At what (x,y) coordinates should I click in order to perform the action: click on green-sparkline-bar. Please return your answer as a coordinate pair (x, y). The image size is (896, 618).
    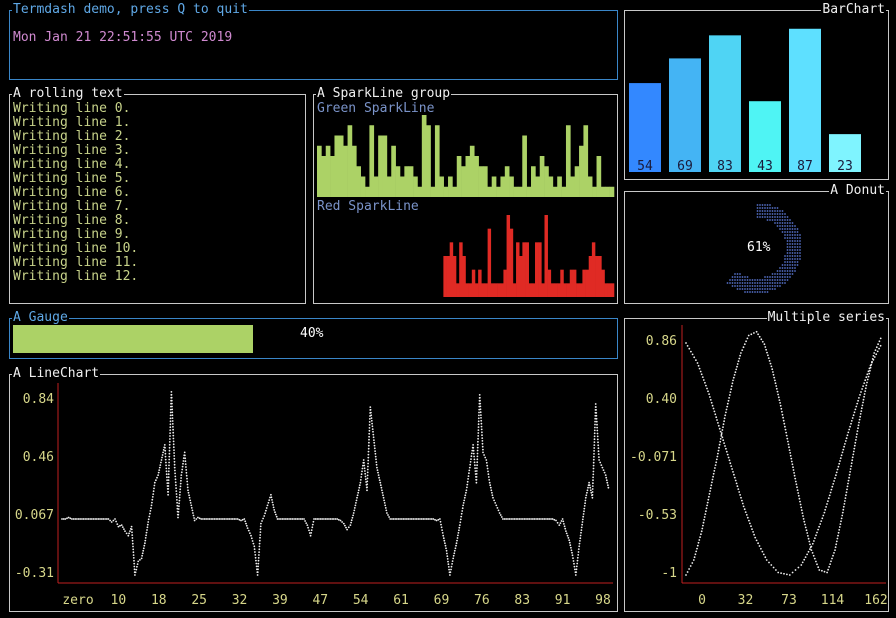
    Looking at the image, I should click on (472, 171).